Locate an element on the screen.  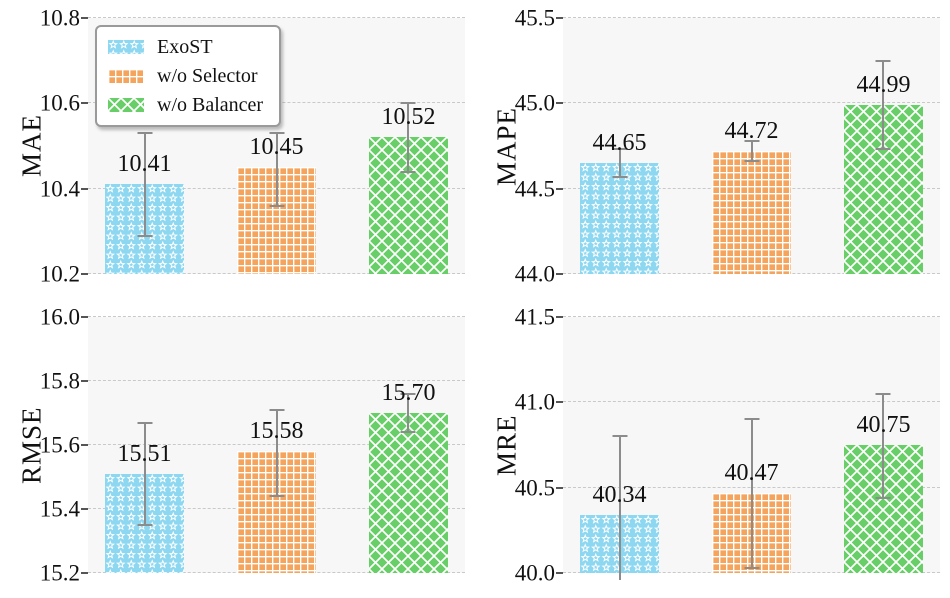
bar-value-label: 10.52 is located at coordinates (408, 117).